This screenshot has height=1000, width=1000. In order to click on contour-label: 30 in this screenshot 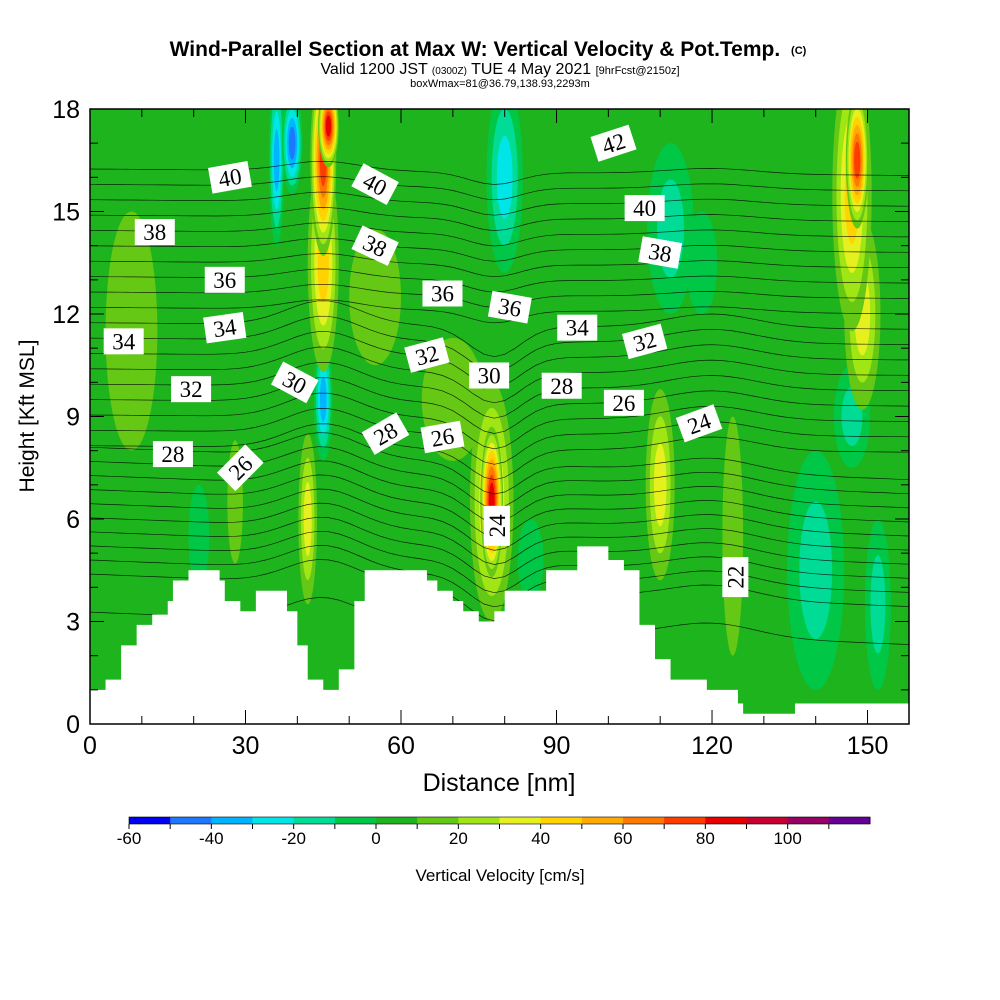, I will do `click(489, 375)`.